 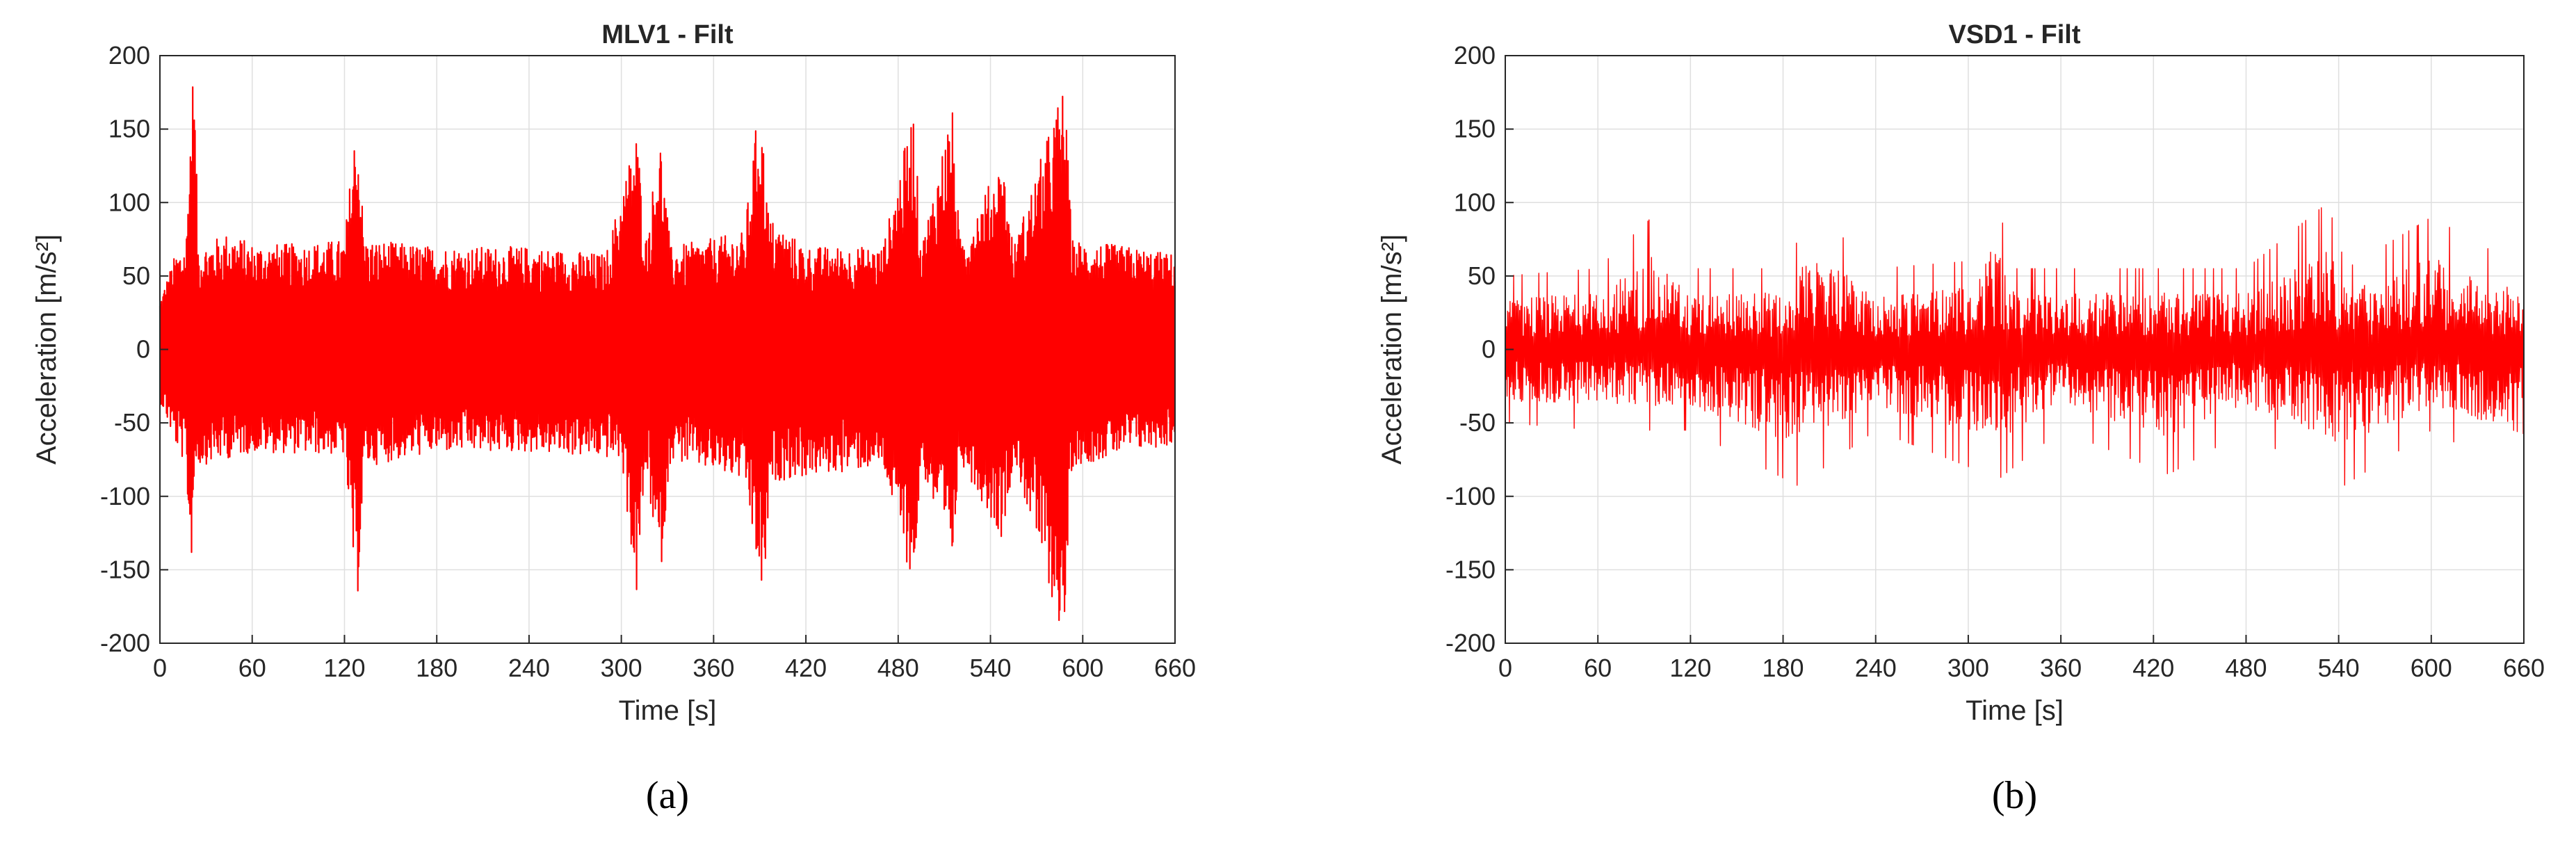 I want to click on panel-caption: (a), so click(x=667, y=796).